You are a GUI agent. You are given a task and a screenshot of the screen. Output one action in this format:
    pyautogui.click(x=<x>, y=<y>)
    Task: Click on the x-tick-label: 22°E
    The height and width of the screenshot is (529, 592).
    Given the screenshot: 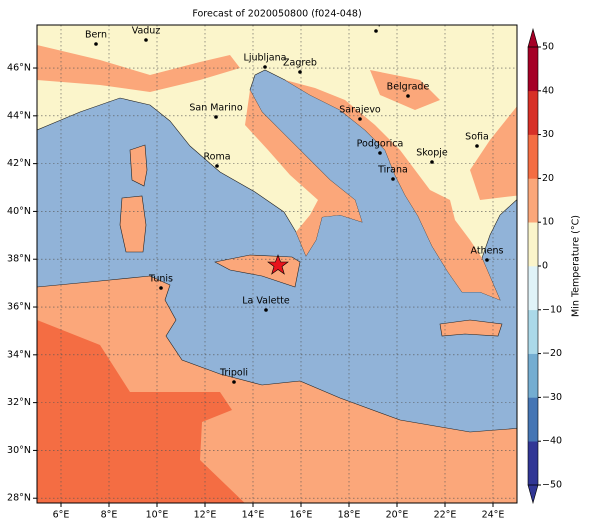 What is the action you would take?
    pyautogui.click(x=445, y=515)
    